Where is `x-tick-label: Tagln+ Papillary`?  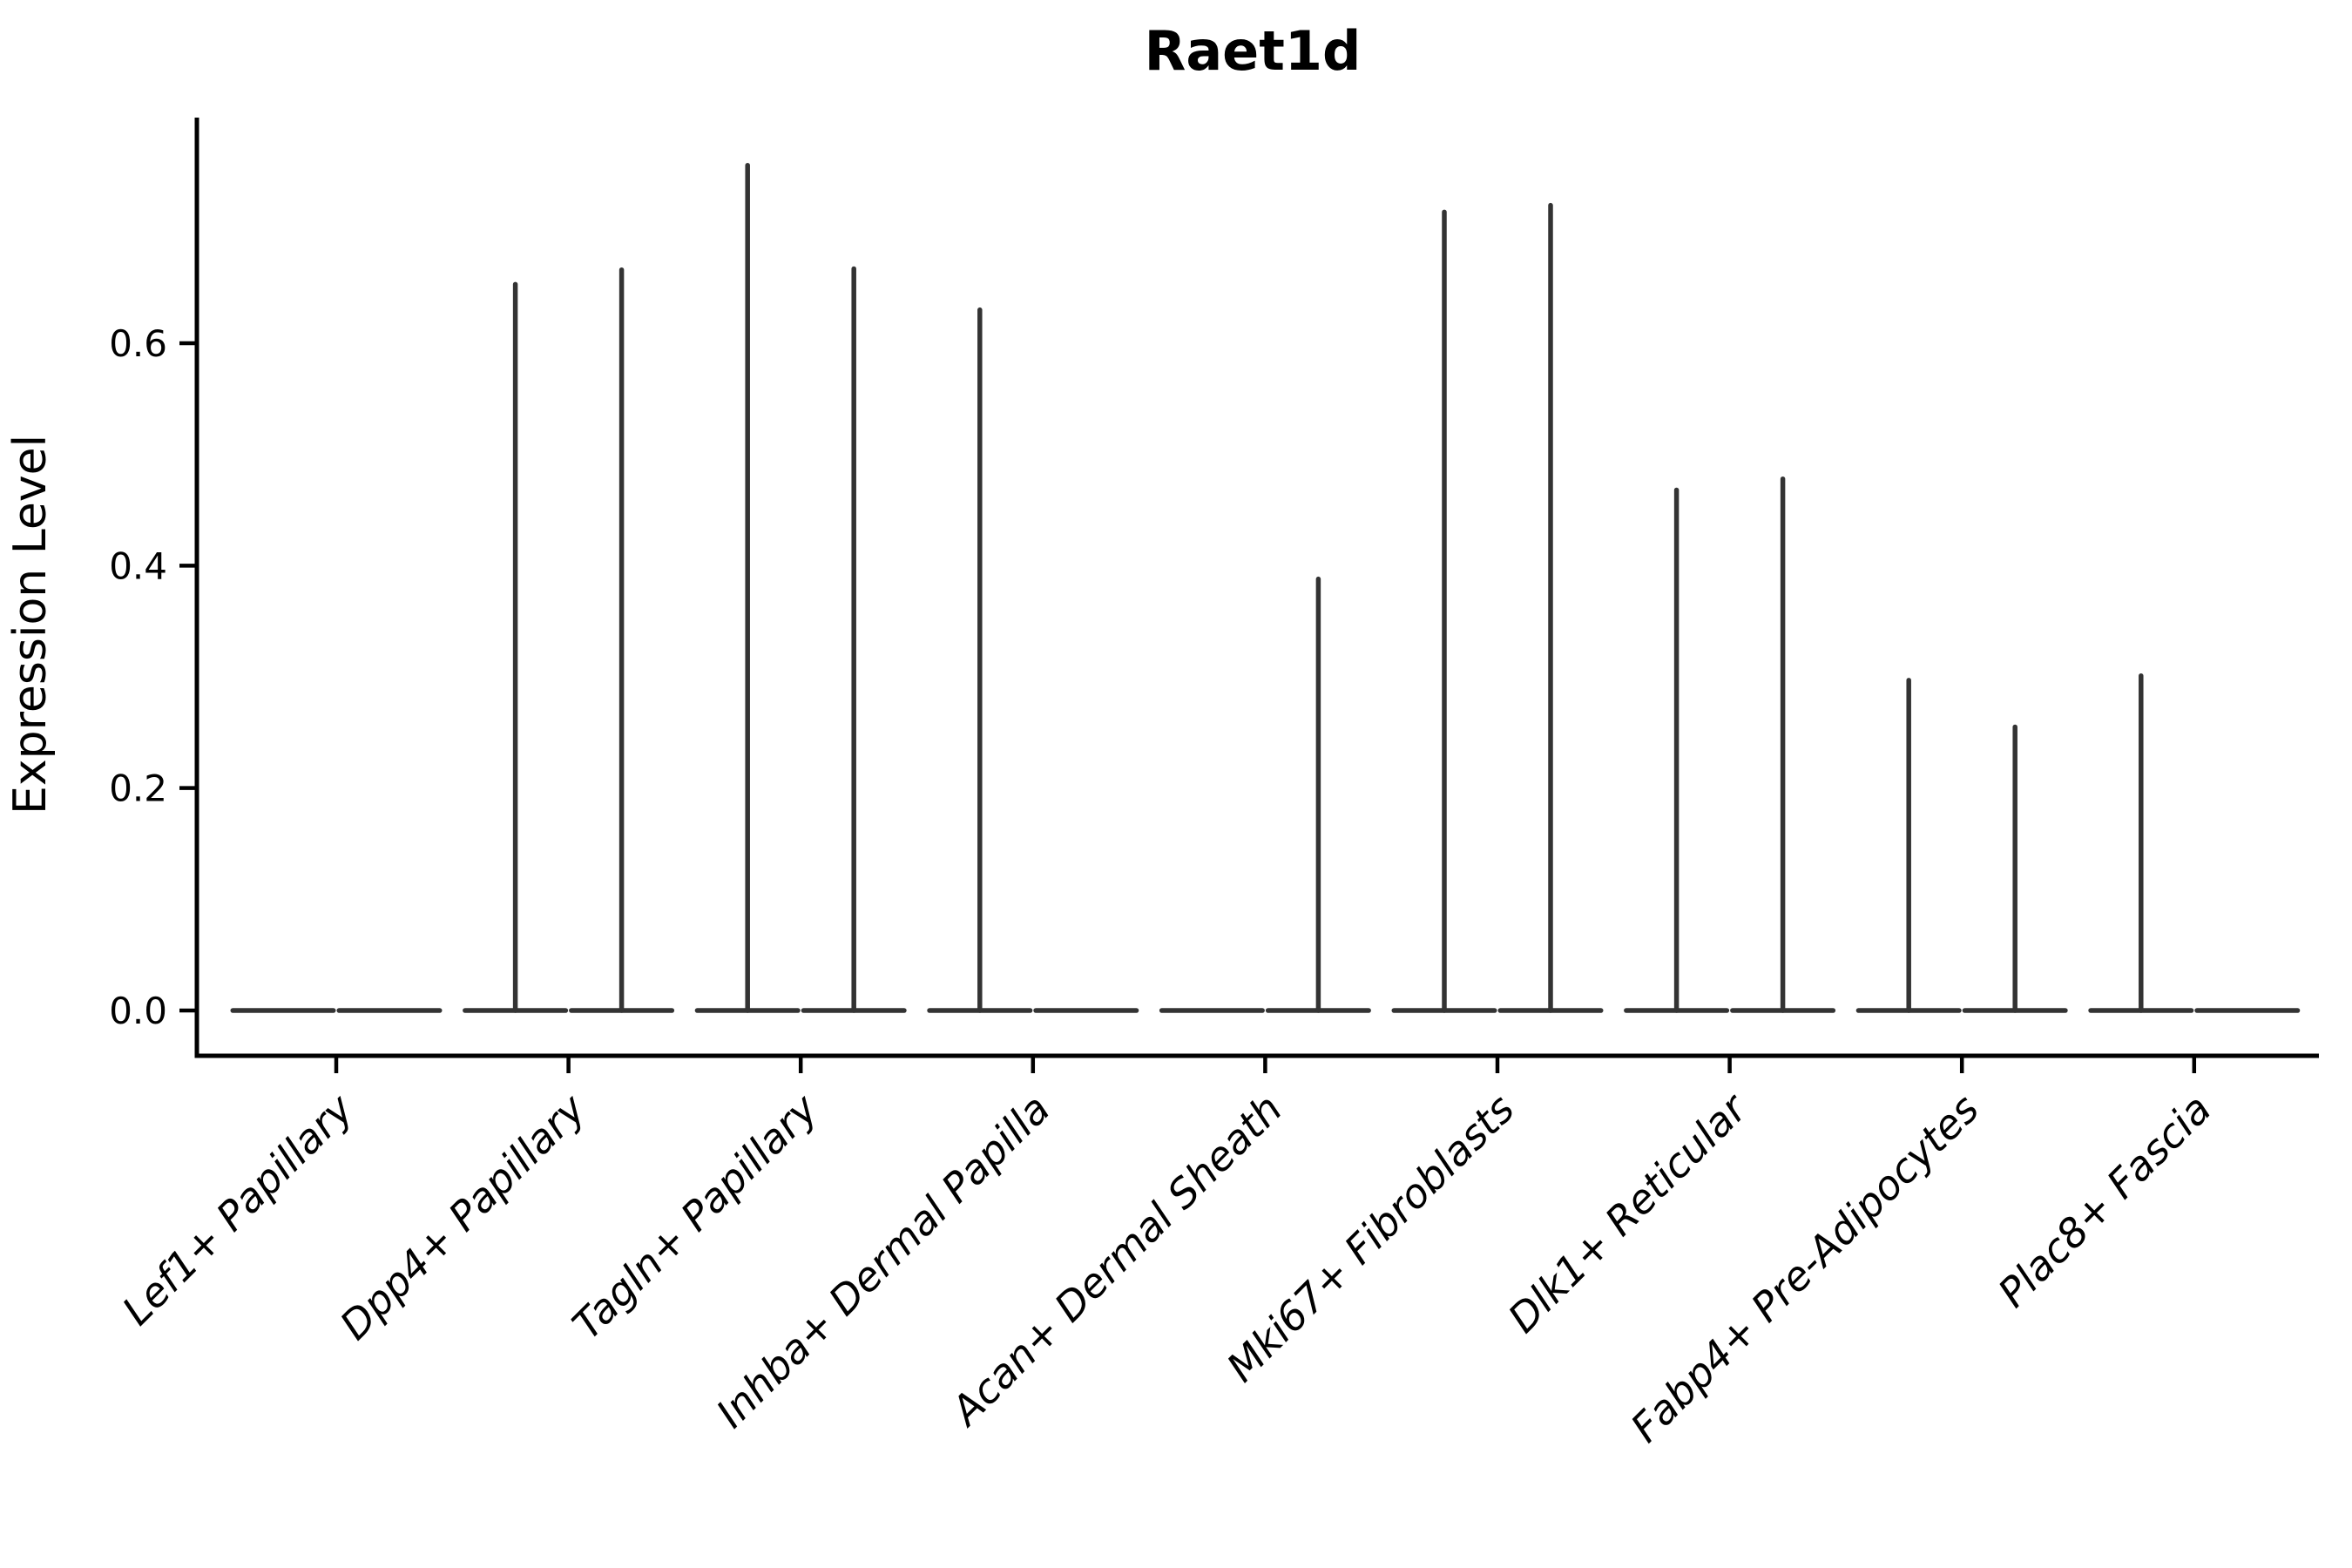 x-tick-label: Tagln+ Papillary is located at coordinates (696, 1216).